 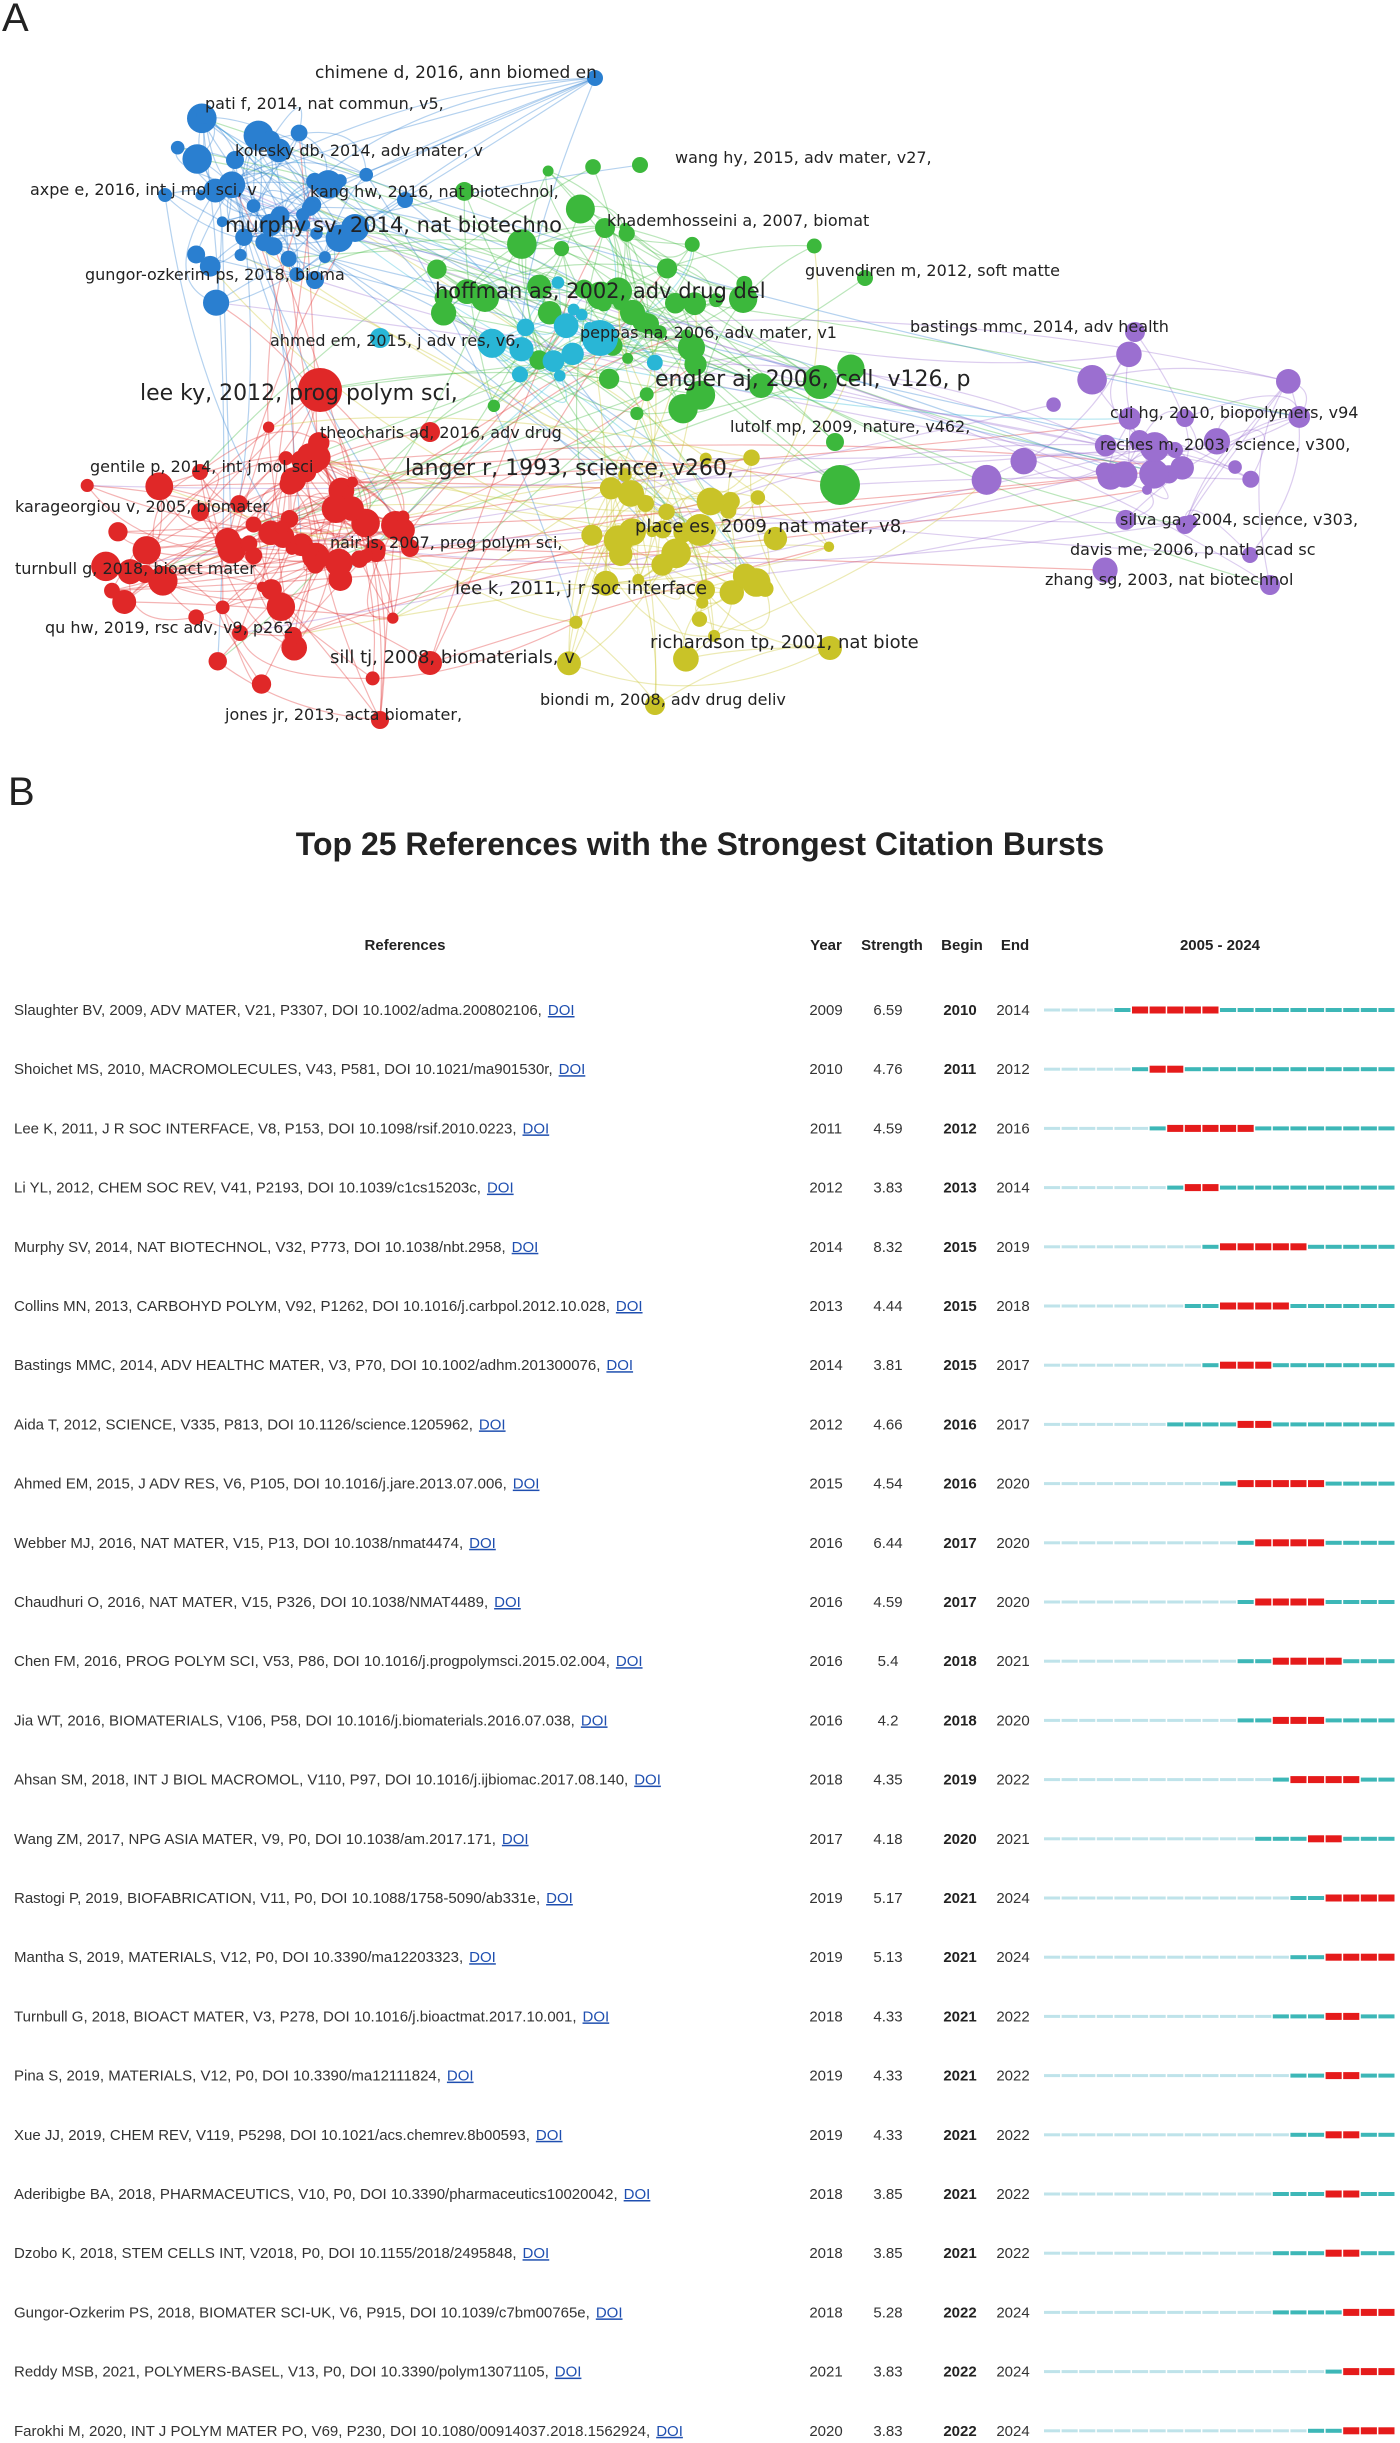 I want to click on network-node-label: silva ga, 2004, science, v303,, so click(x=1239, y=519).